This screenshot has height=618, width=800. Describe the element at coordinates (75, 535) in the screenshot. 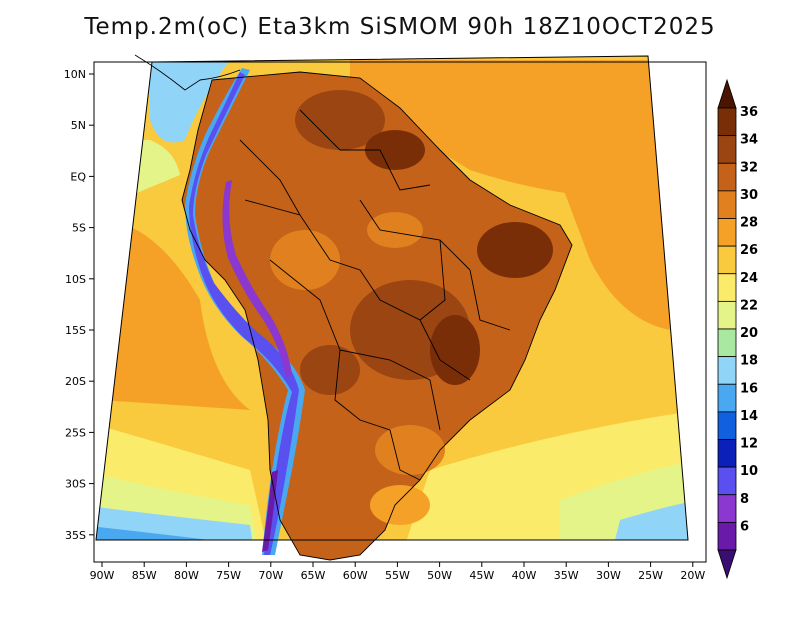

I see `lat-tick-label: 35S` at that location.